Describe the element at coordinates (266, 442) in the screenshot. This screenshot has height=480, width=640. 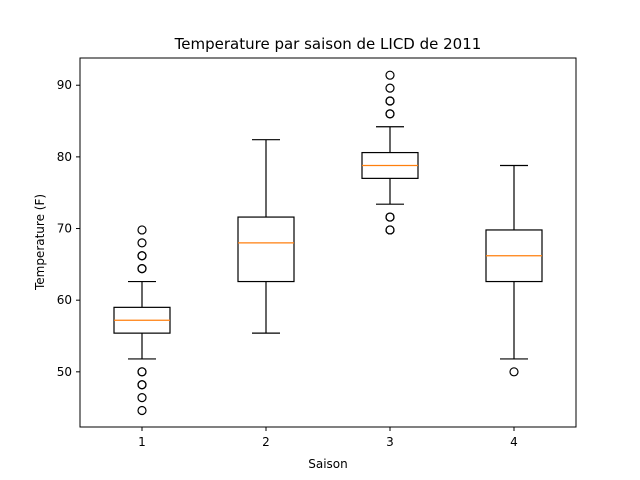
I see `x-tick-label: 2` at that location.